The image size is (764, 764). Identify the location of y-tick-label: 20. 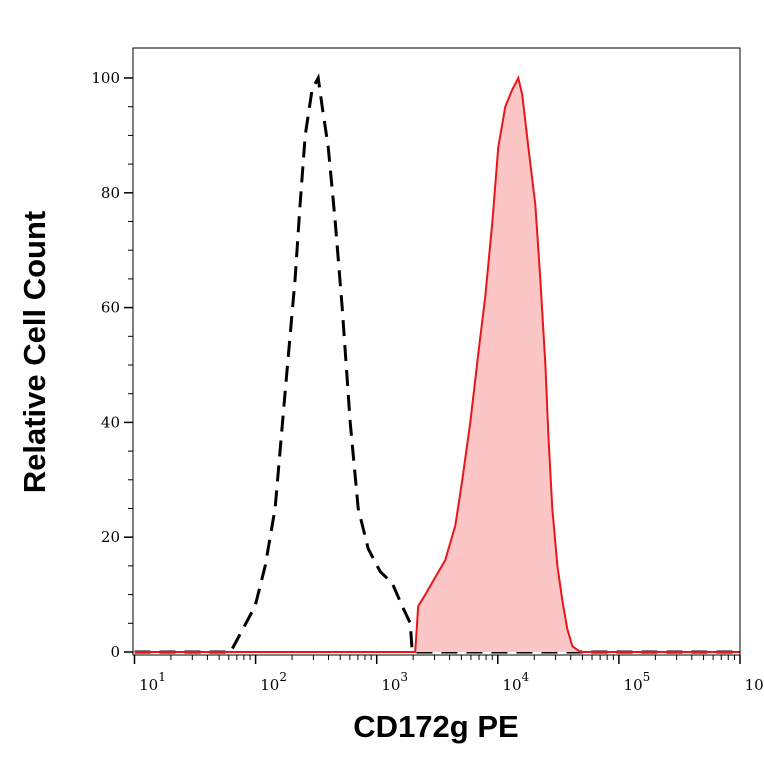
(110, 537).